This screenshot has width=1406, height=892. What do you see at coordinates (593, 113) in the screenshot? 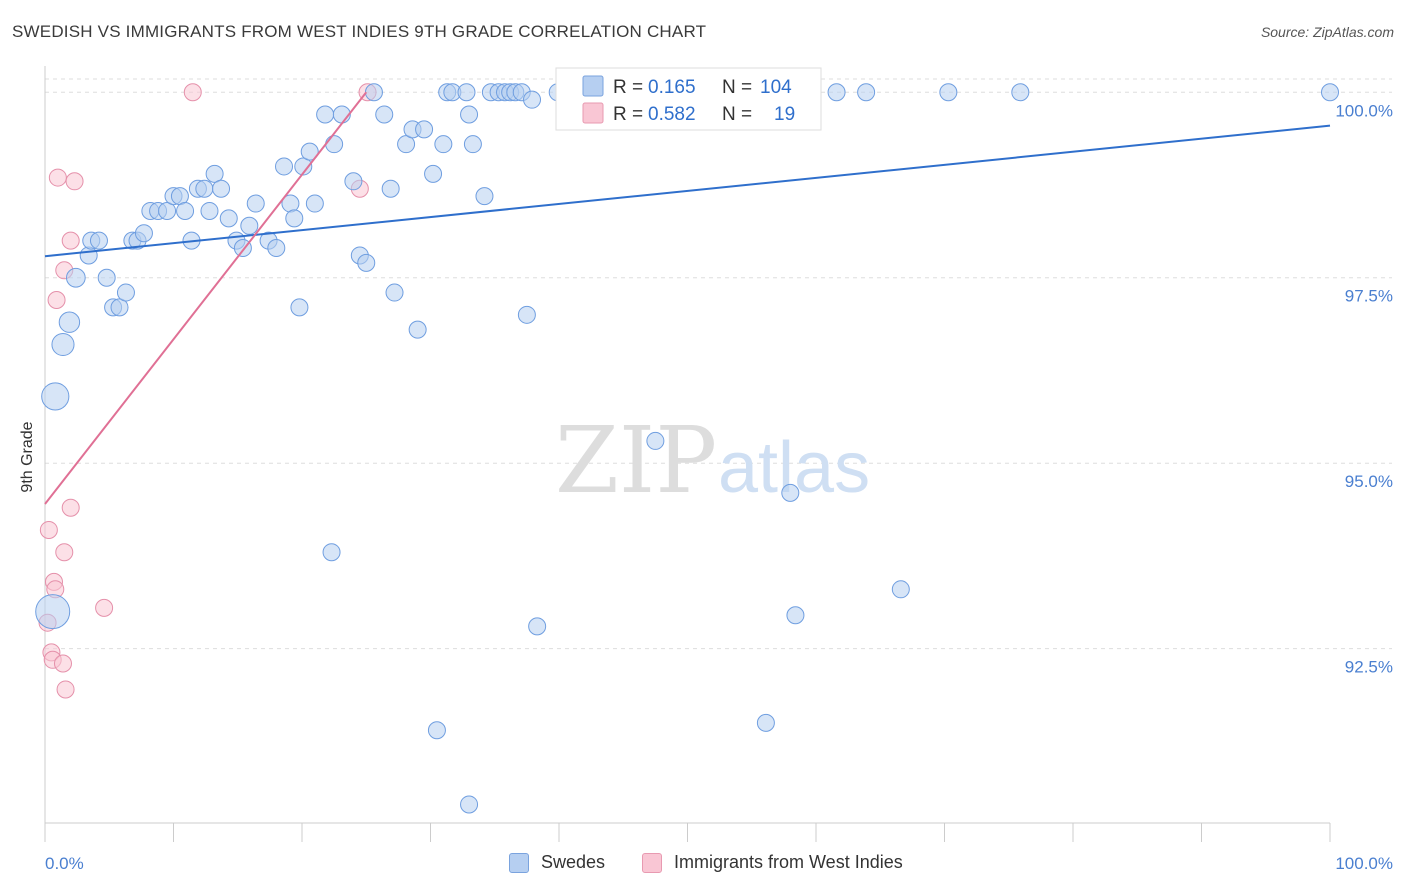
I see `legend-swatch-pink` at bounding box center [593, 113].